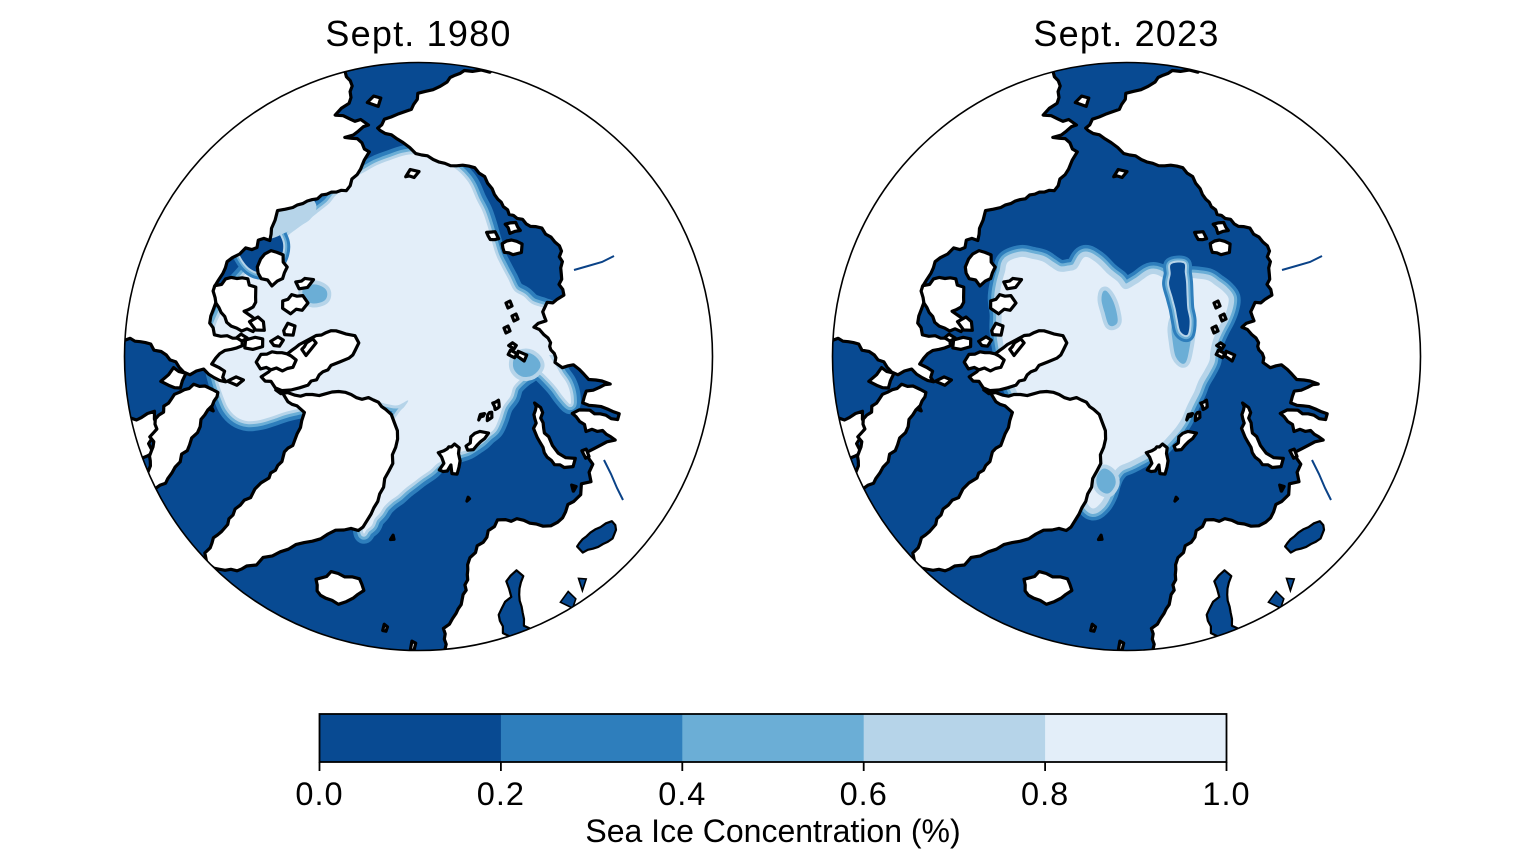 This screenshot has height=864, width=1536. Describe the element at coordinates (418, 33) in the screenshot. I see `svg-text: Sept. 1980` at that location.